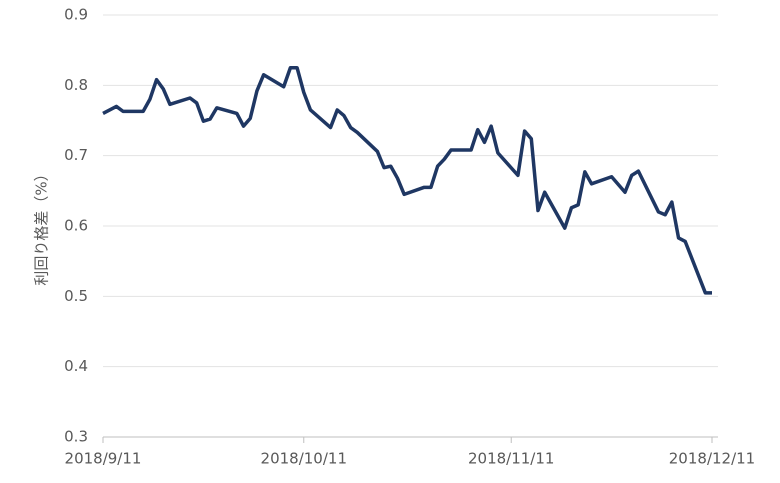 This screenshot has height=483, width=780. I want to click on x-tick-label: 2018/12/11, so click(712, 459).